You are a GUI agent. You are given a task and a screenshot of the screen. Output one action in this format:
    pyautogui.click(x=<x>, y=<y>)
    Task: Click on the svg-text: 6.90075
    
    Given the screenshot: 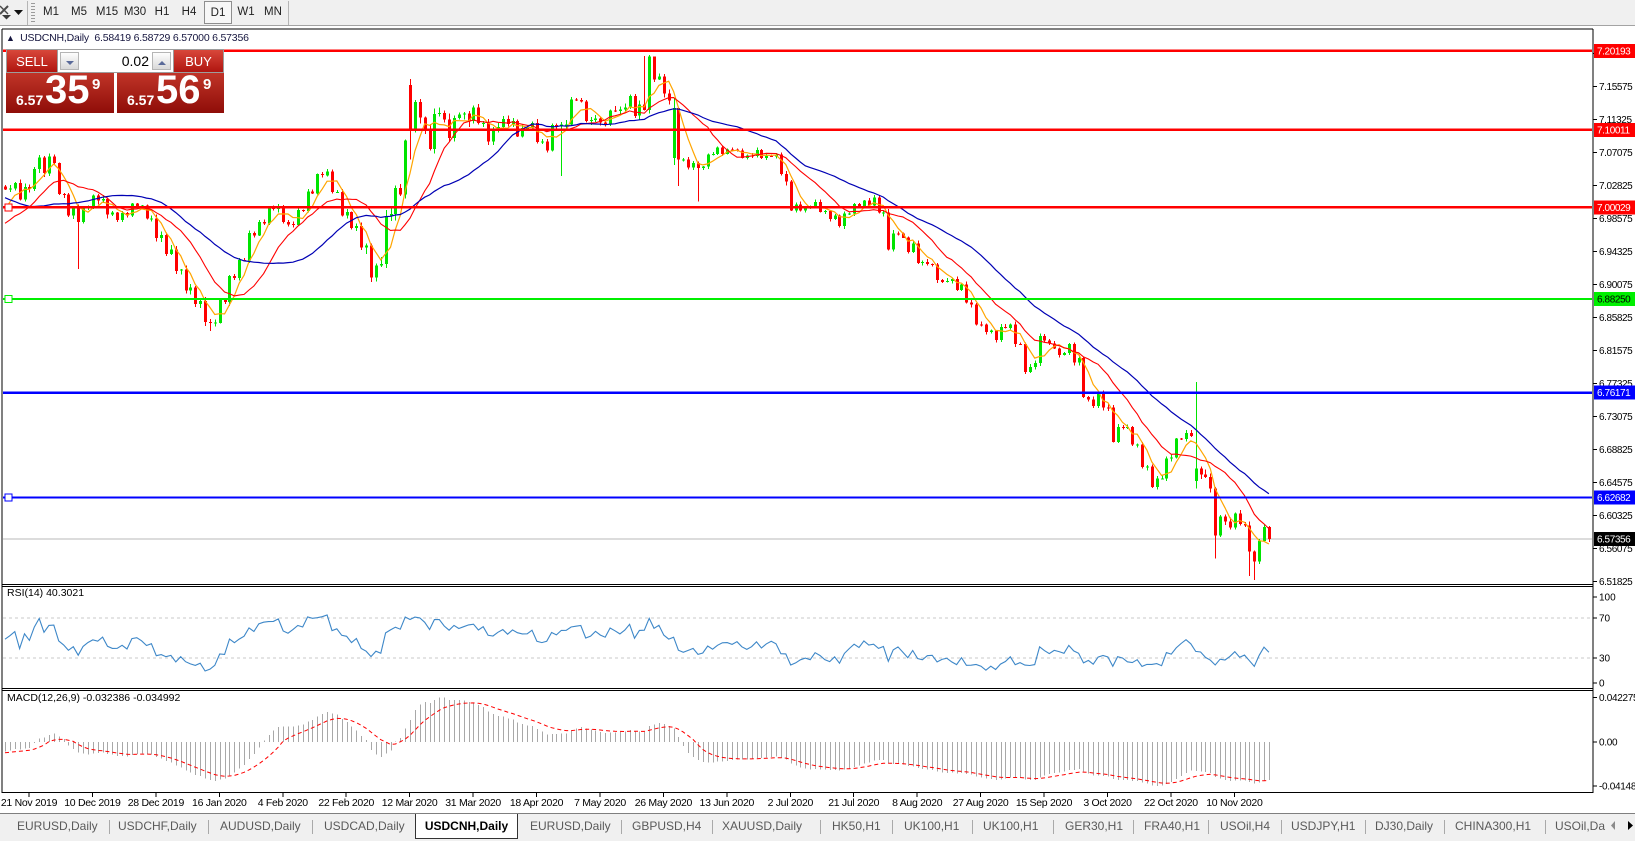 What is the action you would take?
    pyautogui.click(x=1616, y=285)
    